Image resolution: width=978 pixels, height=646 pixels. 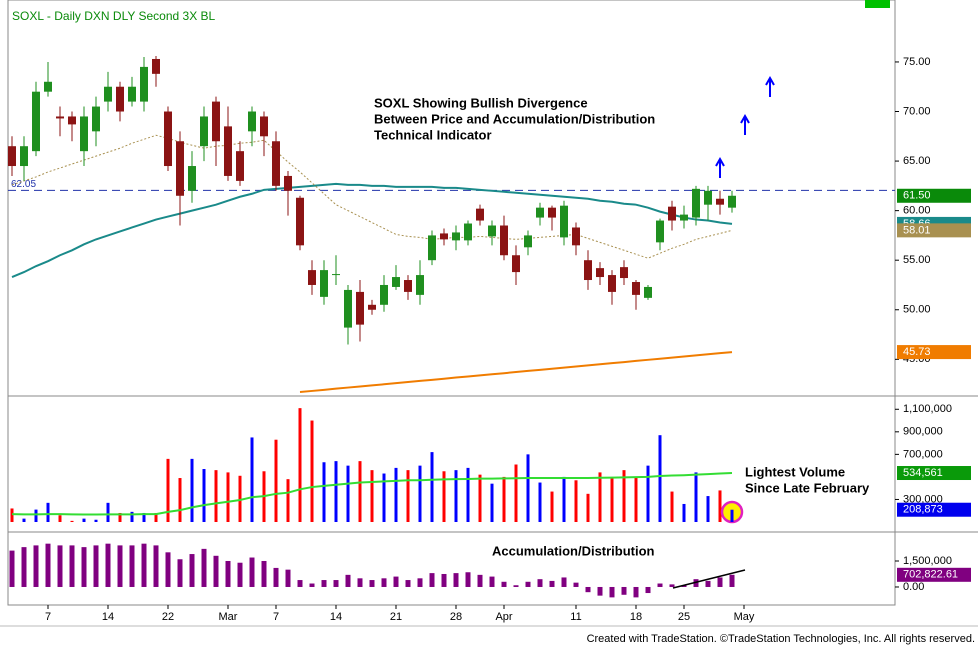 I want to click on annotation: Technical Indicator, so click(x=433, y=134).